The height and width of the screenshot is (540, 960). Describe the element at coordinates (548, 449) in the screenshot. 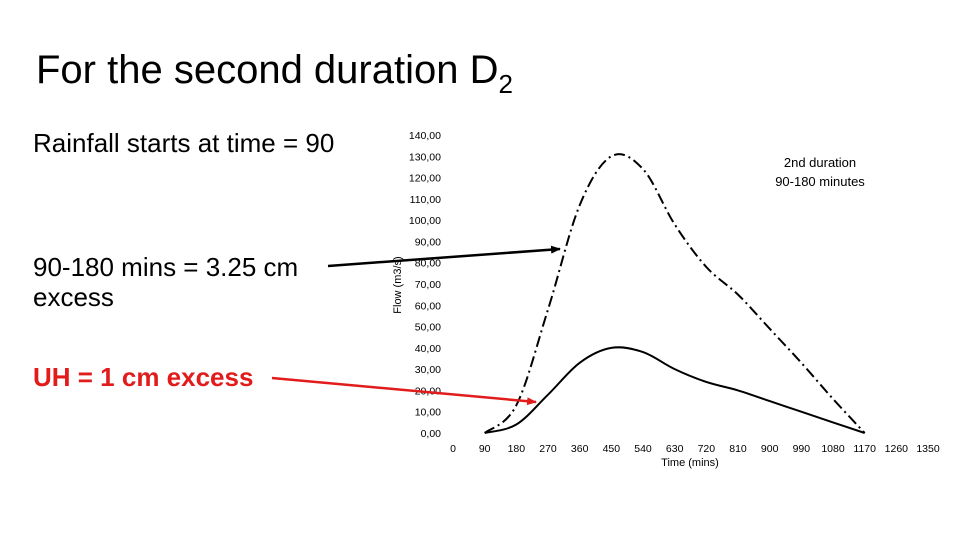

I see `x-tick-label: 270` at that location.